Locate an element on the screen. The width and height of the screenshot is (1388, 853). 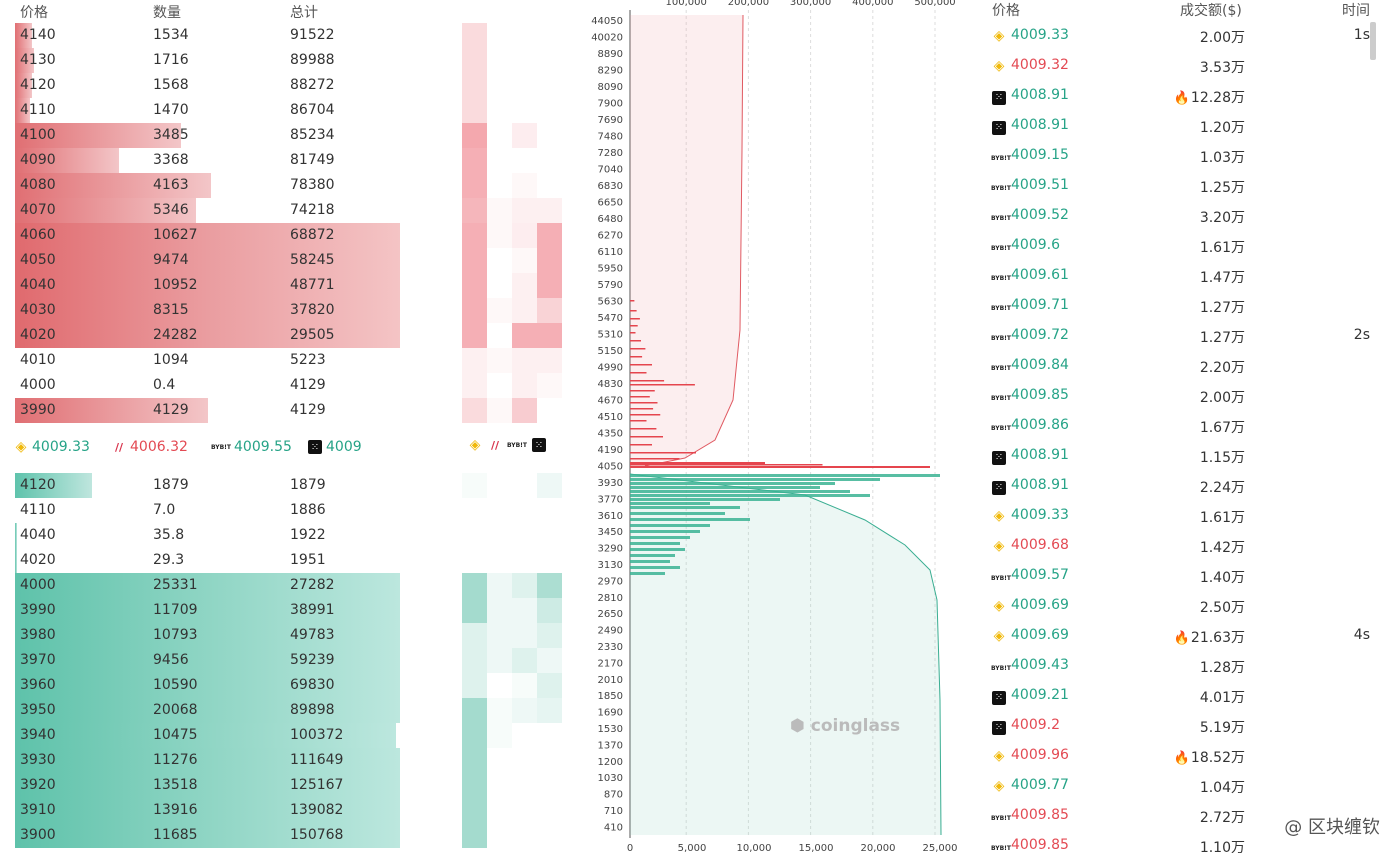
trade-row: BYB!T 4009.86 1.67万 is located at coordinates (1186, 426).